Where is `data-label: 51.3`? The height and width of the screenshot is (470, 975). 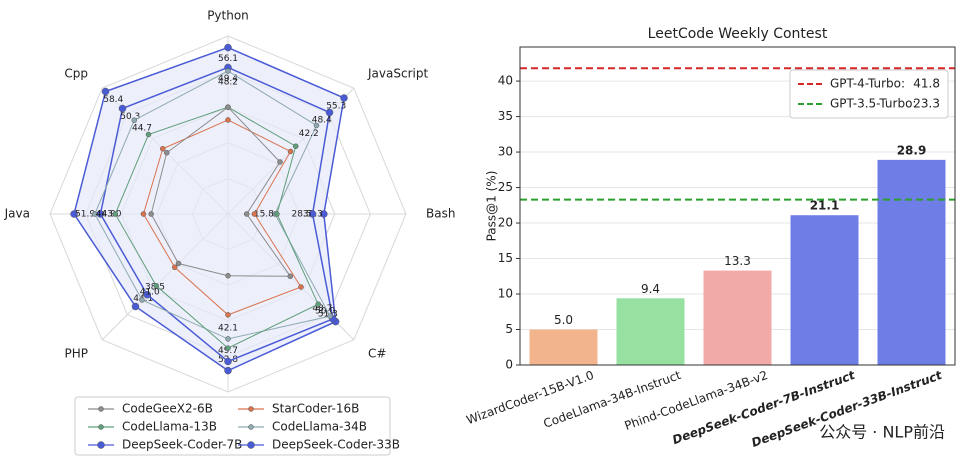 data-label: 51.3 is located at coordinates (328, 314).